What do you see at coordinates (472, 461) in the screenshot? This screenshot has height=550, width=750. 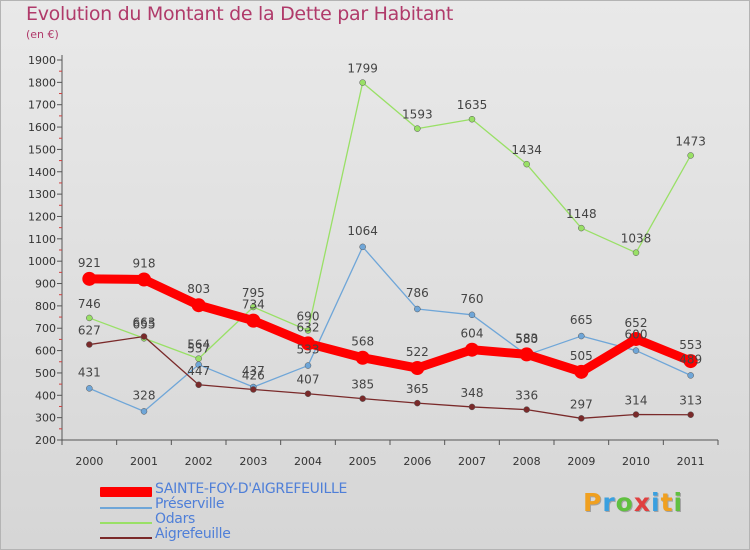 I see `x-tick-label: 2007` at bounding box center [472, 461].